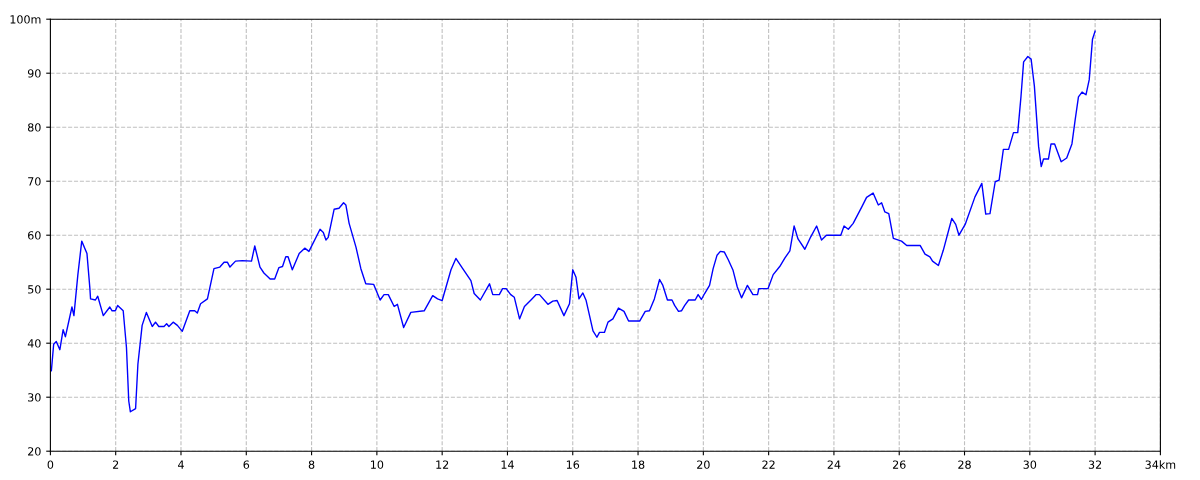  Describe the element at coordinates (964, 464) in the screenshot. I see `x-tick-label: 28` at that location.